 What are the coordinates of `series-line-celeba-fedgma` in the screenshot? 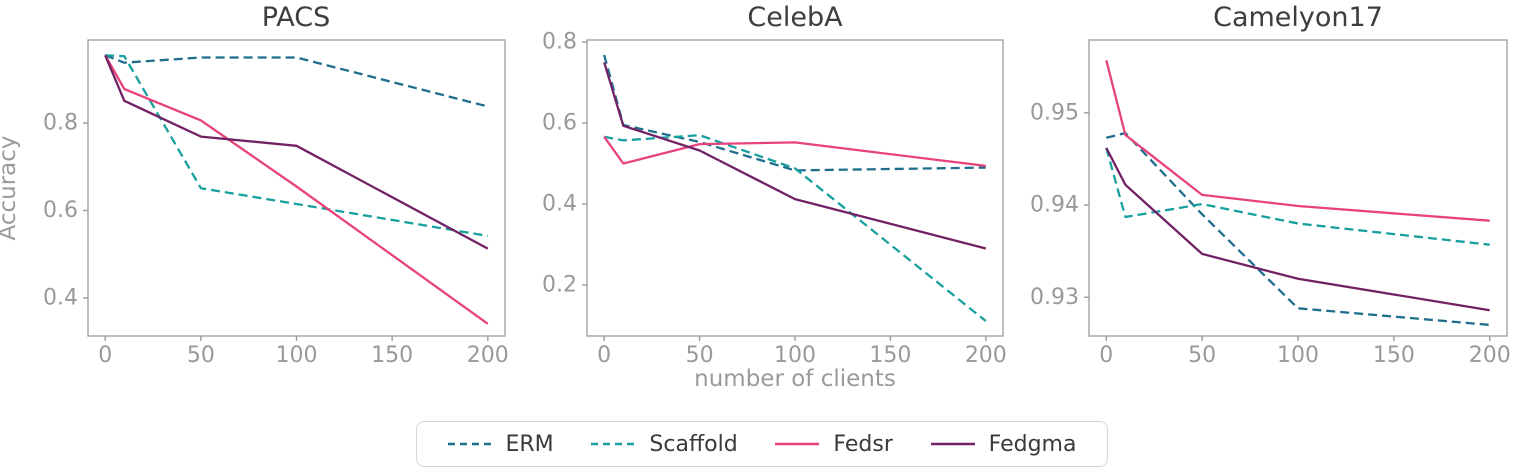 It's located at (795, 155).